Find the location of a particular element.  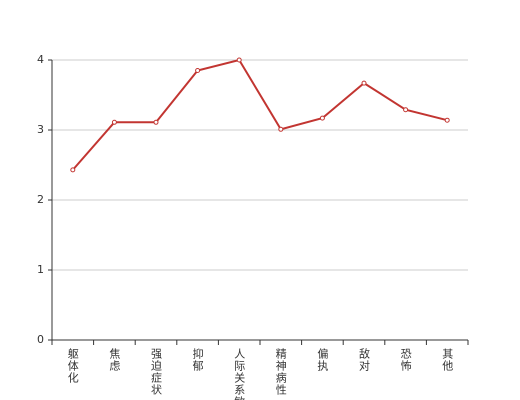

x-tick-label: 精神病性 is located at coordinates (280, 372).